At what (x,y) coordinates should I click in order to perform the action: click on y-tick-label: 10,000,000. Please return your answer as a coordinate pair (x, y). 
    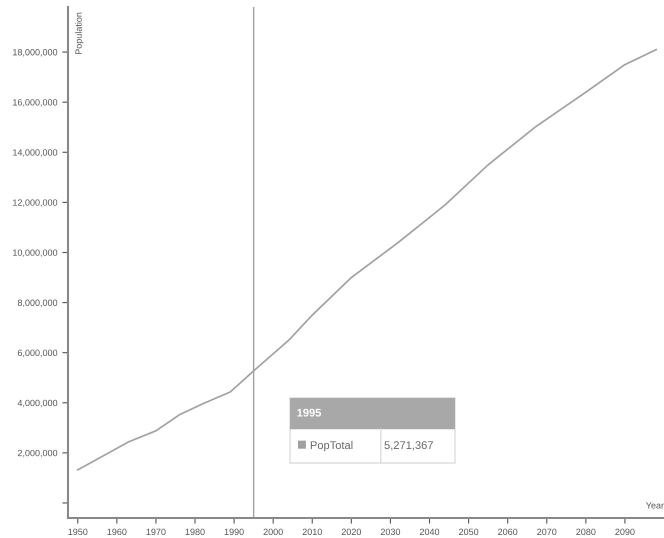
    Looking at the image, I should click on (35, 253).